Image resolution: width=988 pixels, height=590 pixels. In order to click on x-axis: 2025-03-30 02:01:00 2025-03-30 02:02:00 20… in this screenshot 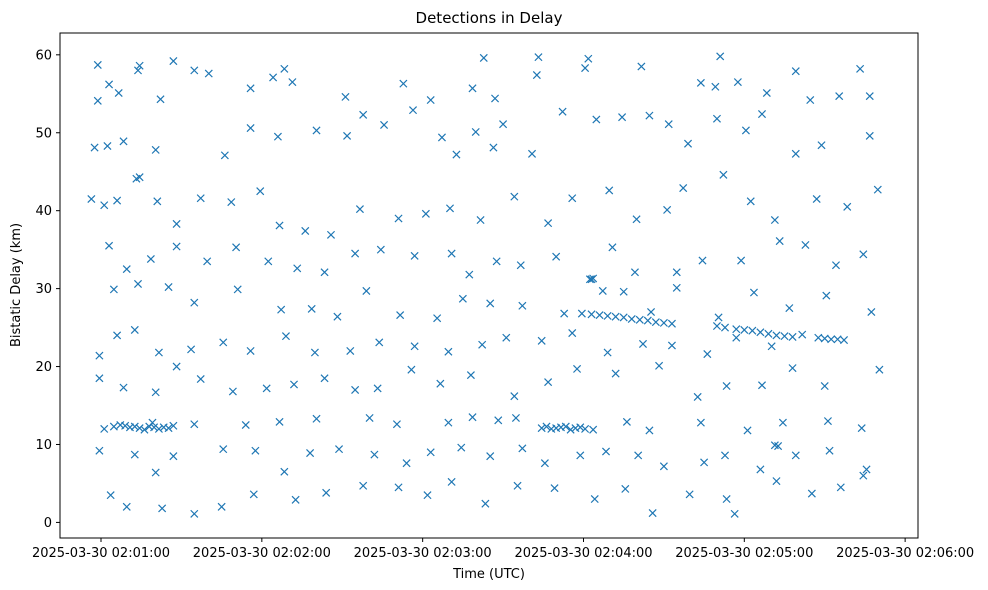, I will do `click(503, 549)`.